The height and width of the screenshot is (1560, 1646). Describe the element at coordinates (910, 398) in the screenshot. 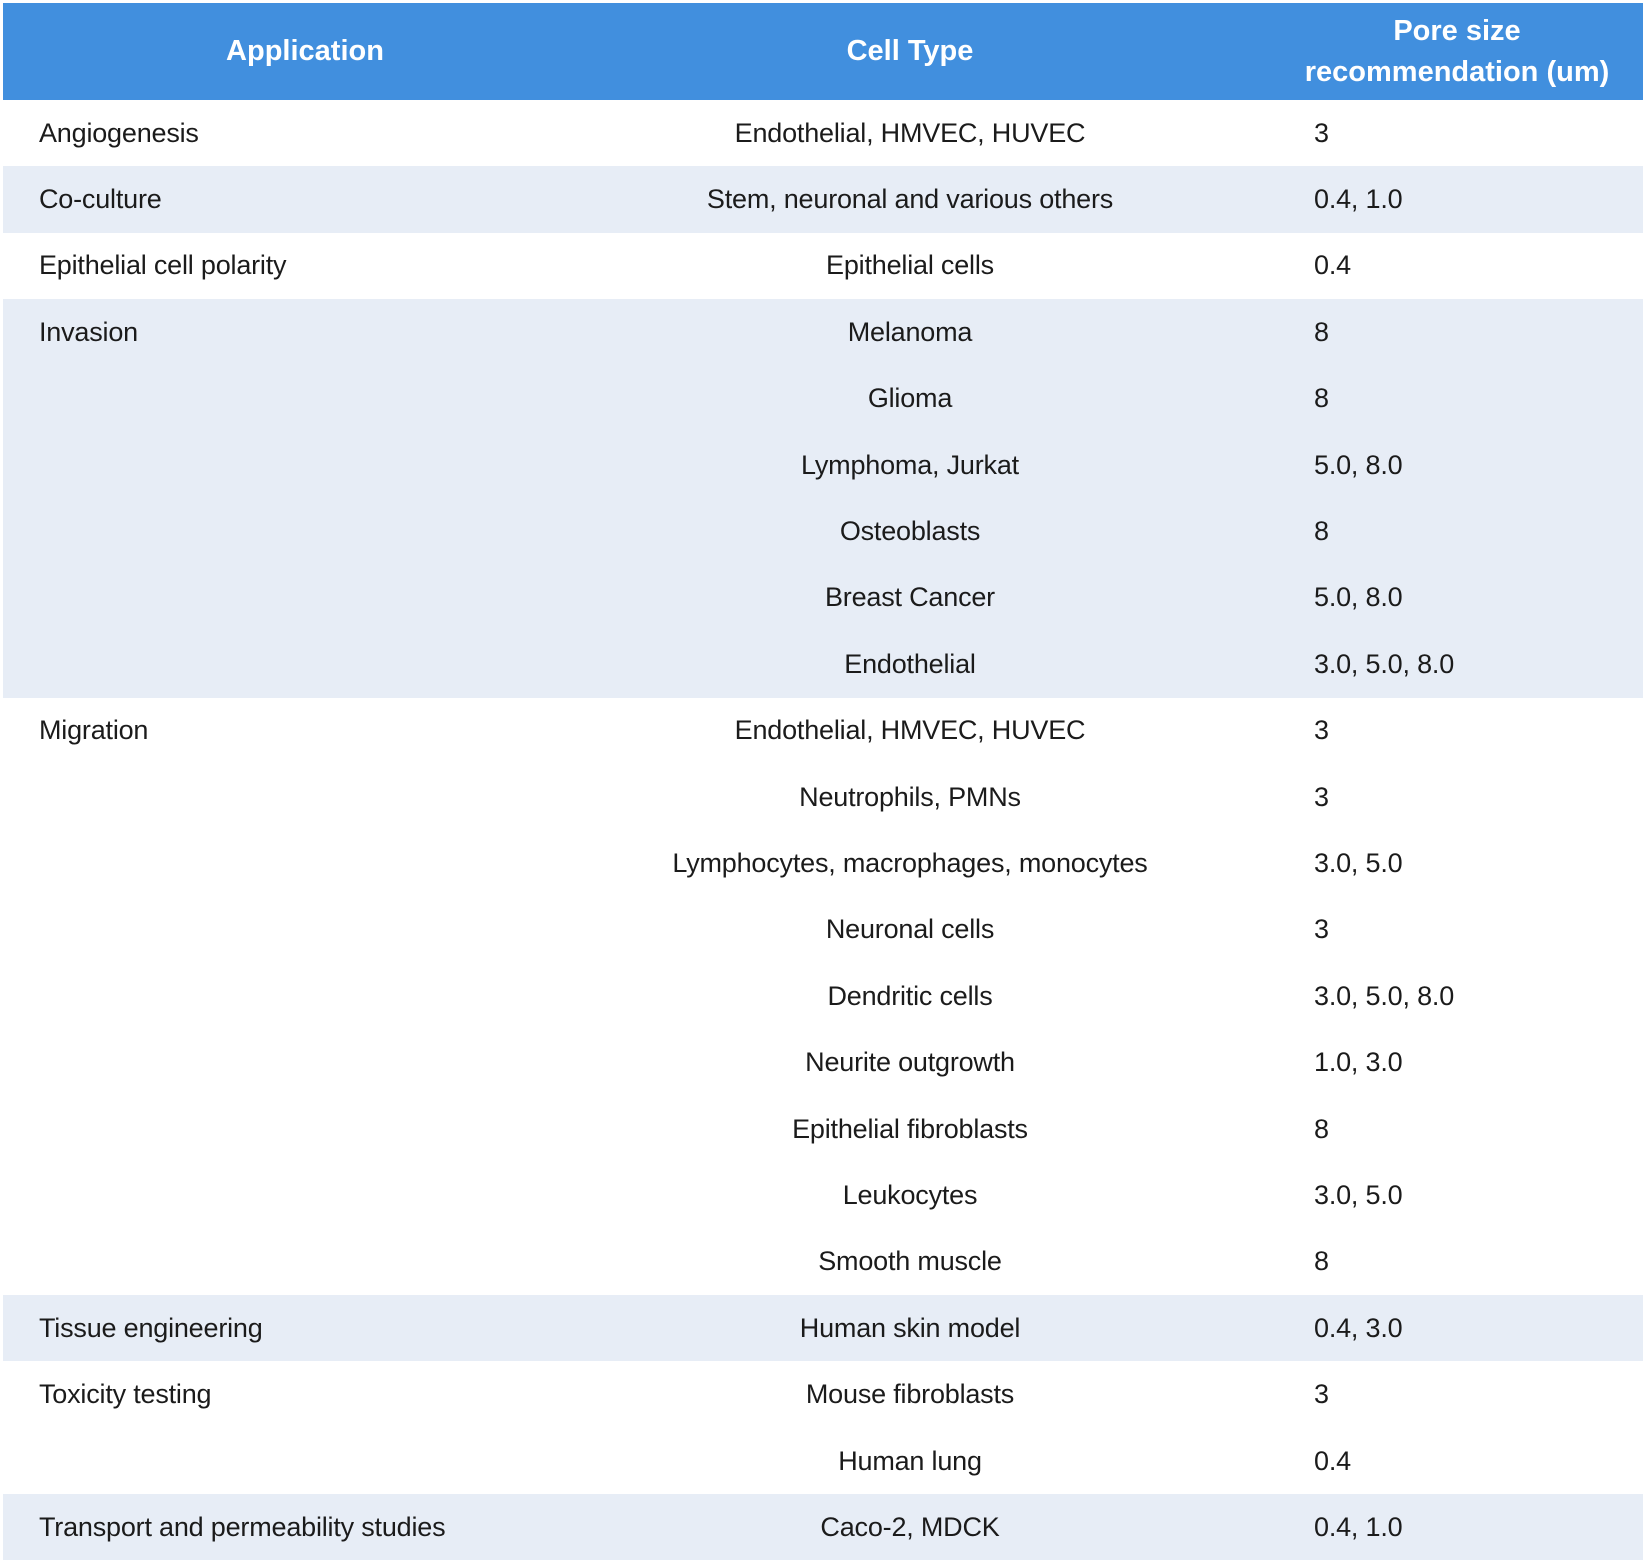

I see `cell-type-cell: Glioma` at that location.